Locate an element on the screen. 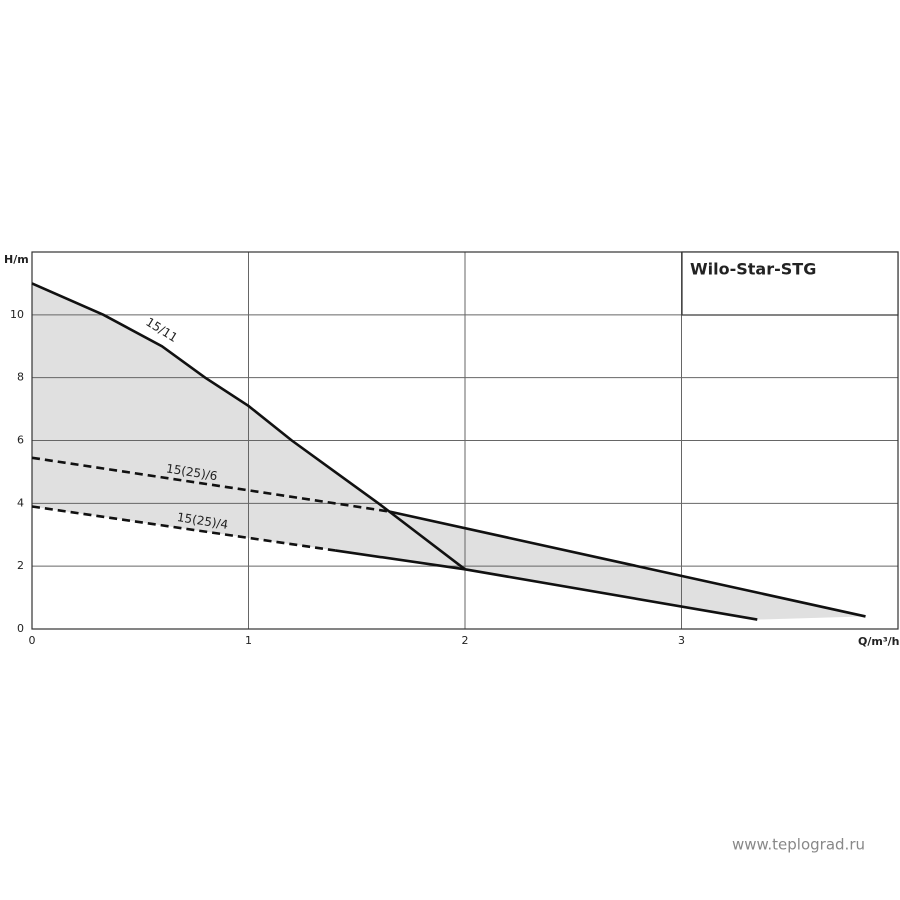 This screenshot has height=900, width=900. y-tick-label: 0 is located at coordinates (20, 628).